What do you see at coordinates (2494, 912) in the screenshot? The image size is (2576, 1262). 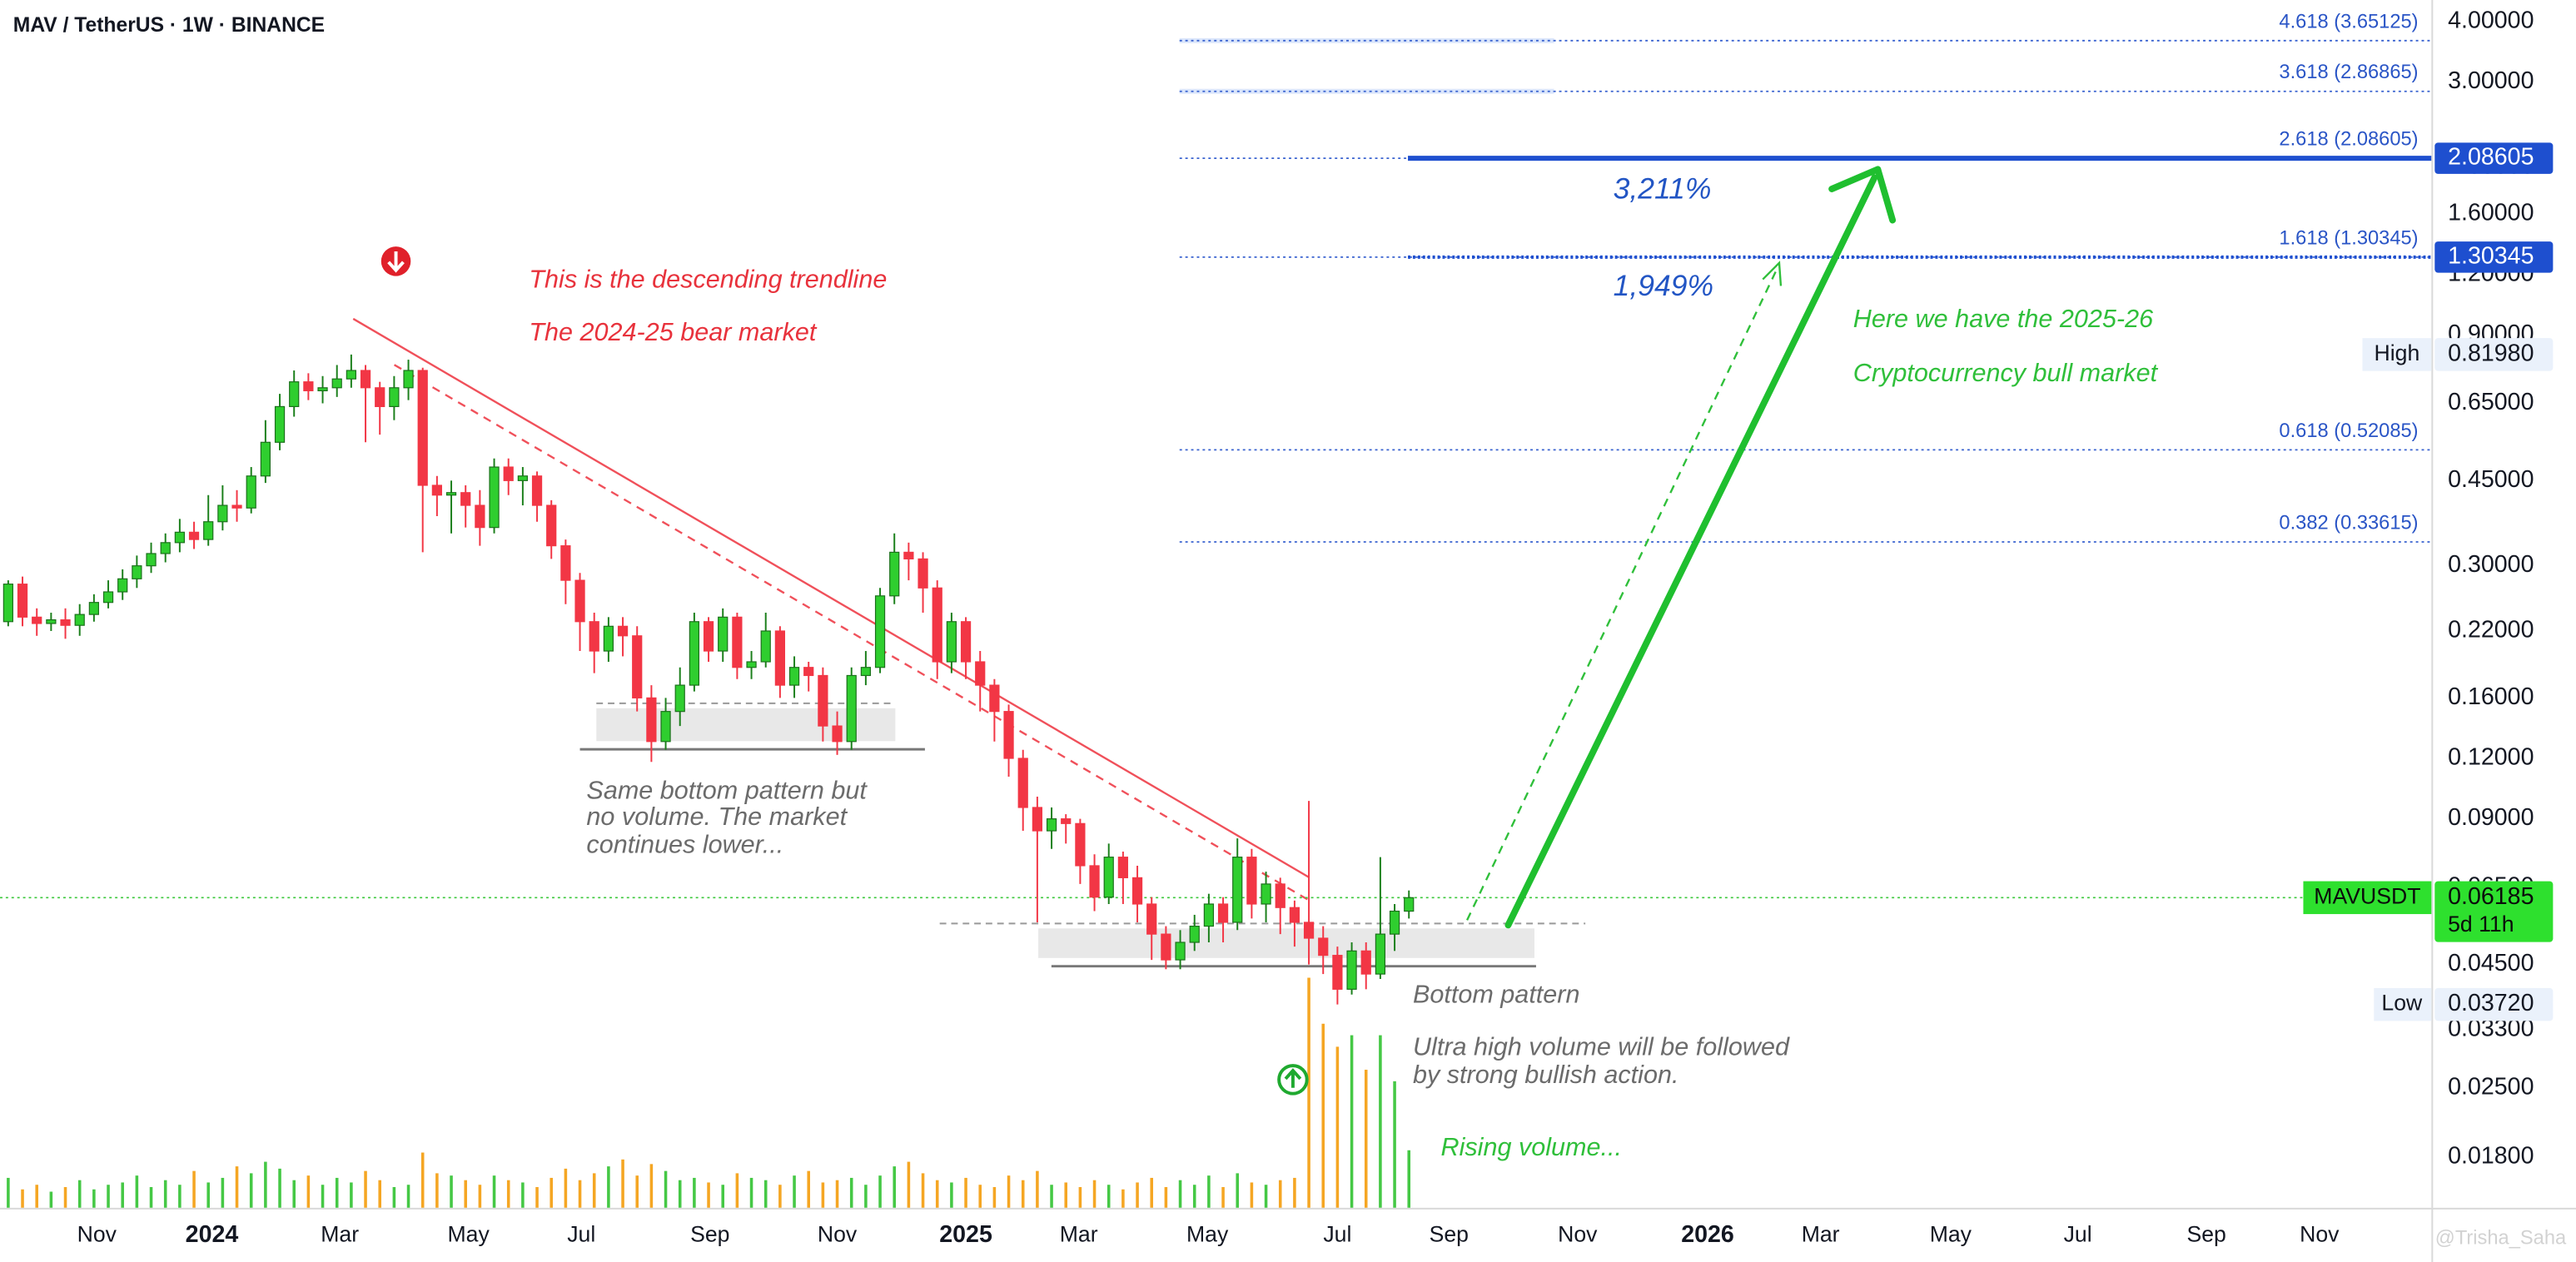 I see `last-price-badge-bg` at bounding box center [2494, 912].